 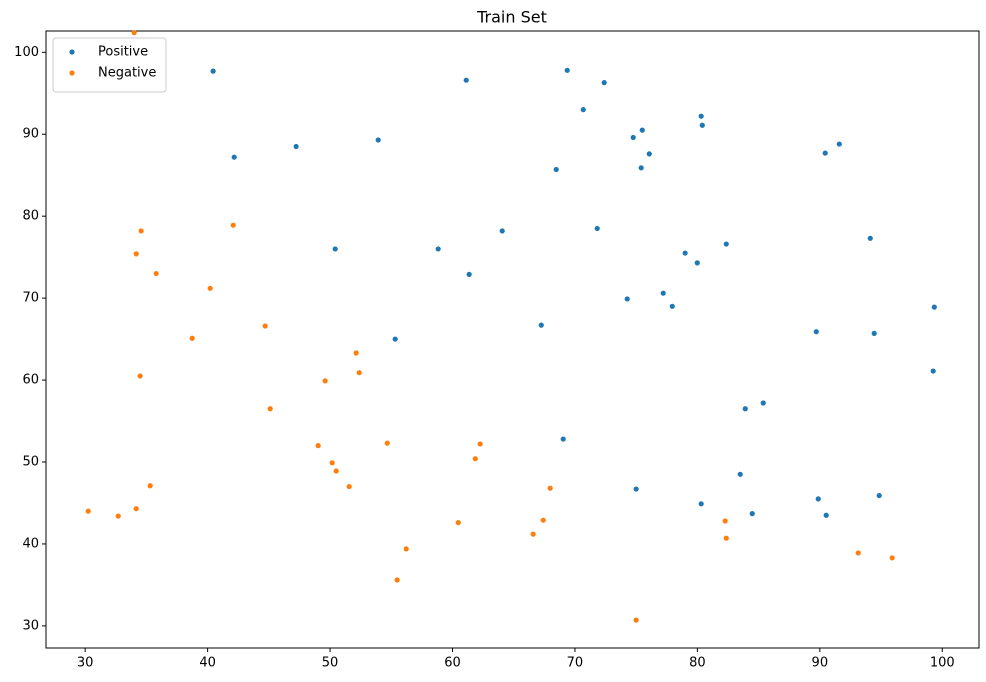 I want to click on y-tick-label: 60, so click(x=30, y=380).